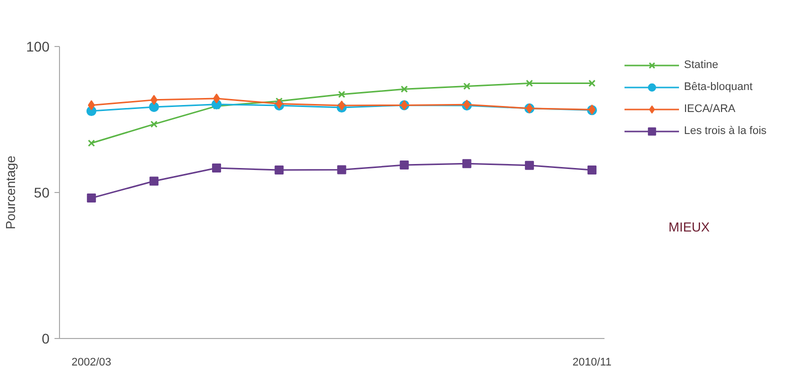 The width and height of the screenshot is (800, 385). What do you see at coordinates (710, 109) in the screenshot?
I see `legend-label: IECA/ARA` at bounding box center [710, 109].